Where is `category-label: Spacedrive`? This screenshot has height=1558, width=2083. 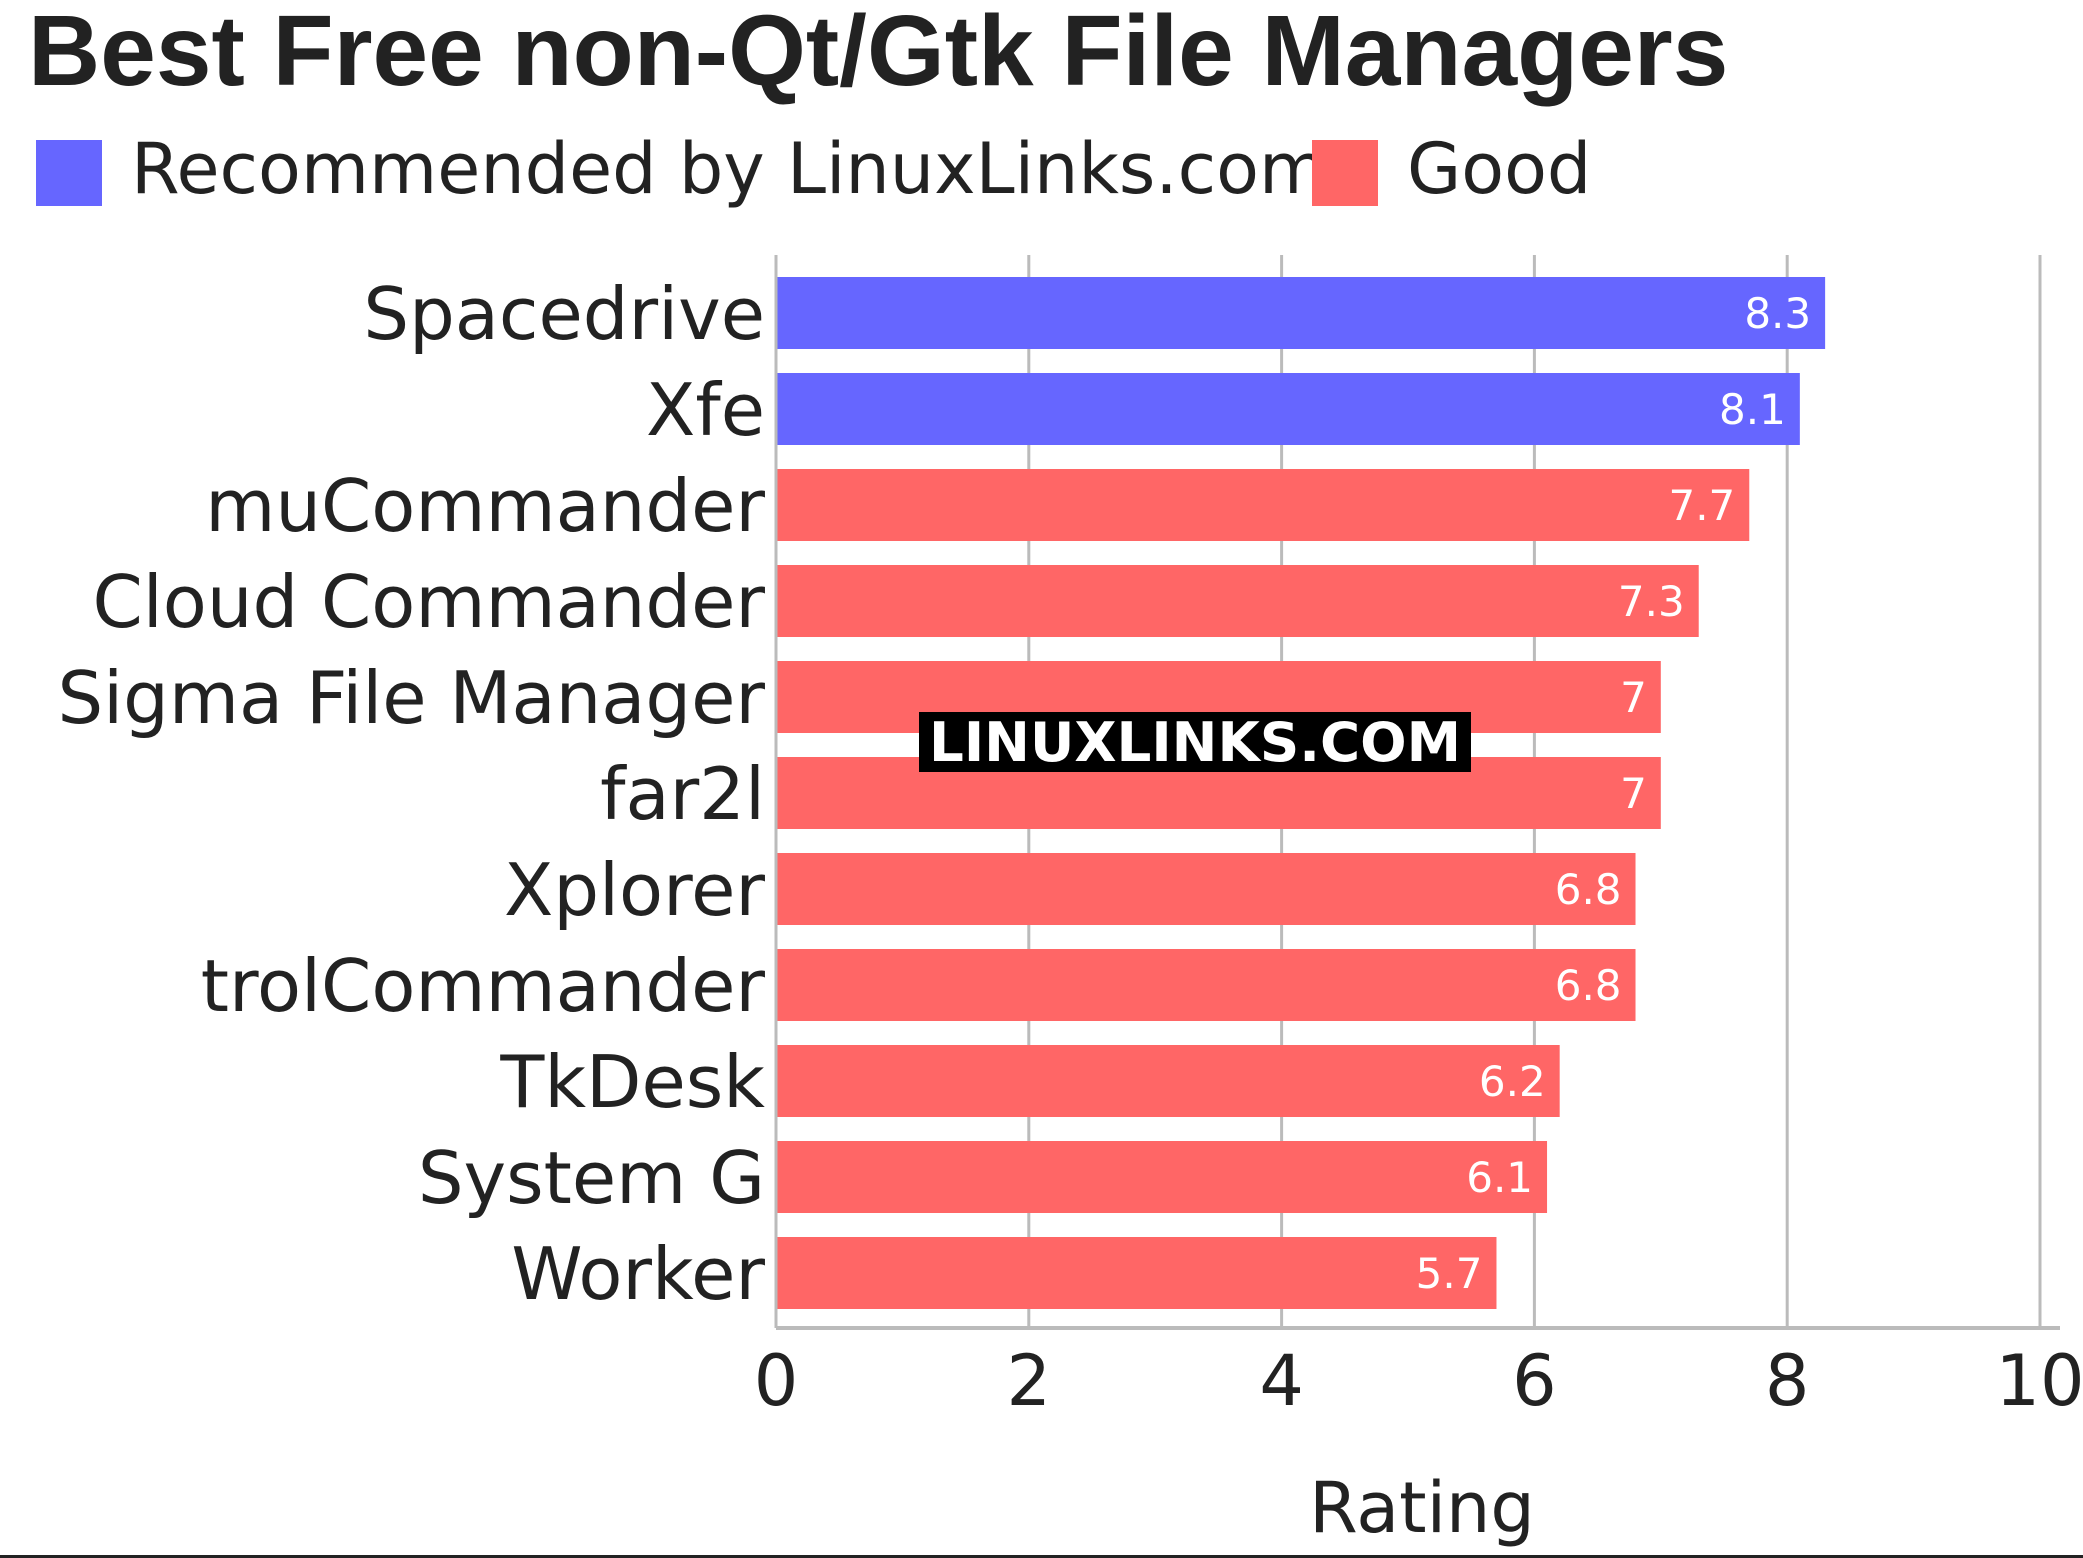
category-label: Spacedrive is located at coordinates (564, 314).